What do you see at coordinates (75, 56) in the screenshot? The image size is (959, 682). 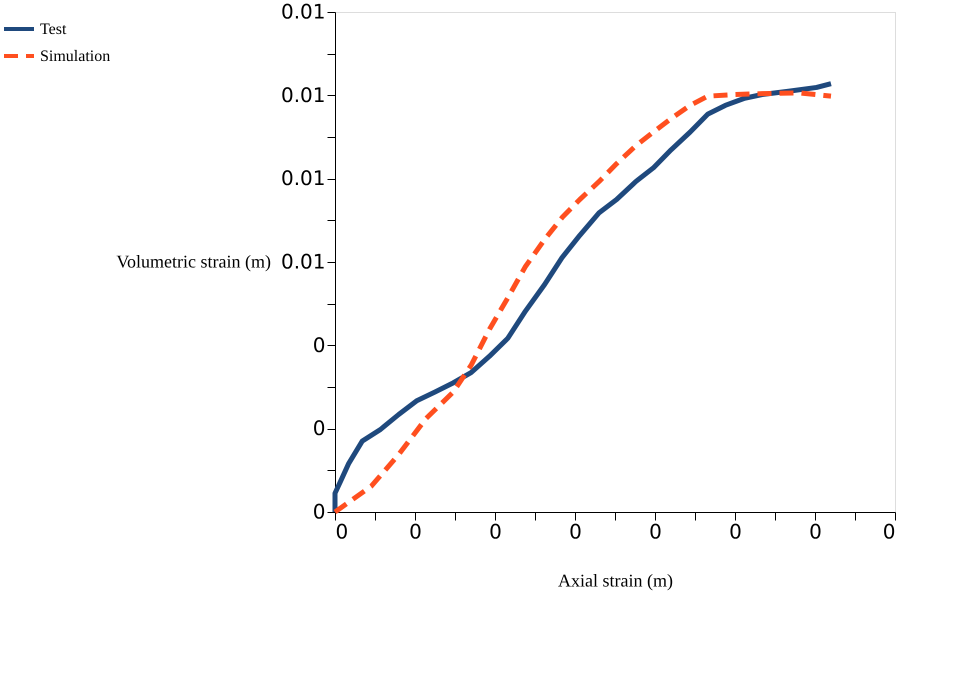 I see `legend-label: Simulation` at bounding box center [75, 56].